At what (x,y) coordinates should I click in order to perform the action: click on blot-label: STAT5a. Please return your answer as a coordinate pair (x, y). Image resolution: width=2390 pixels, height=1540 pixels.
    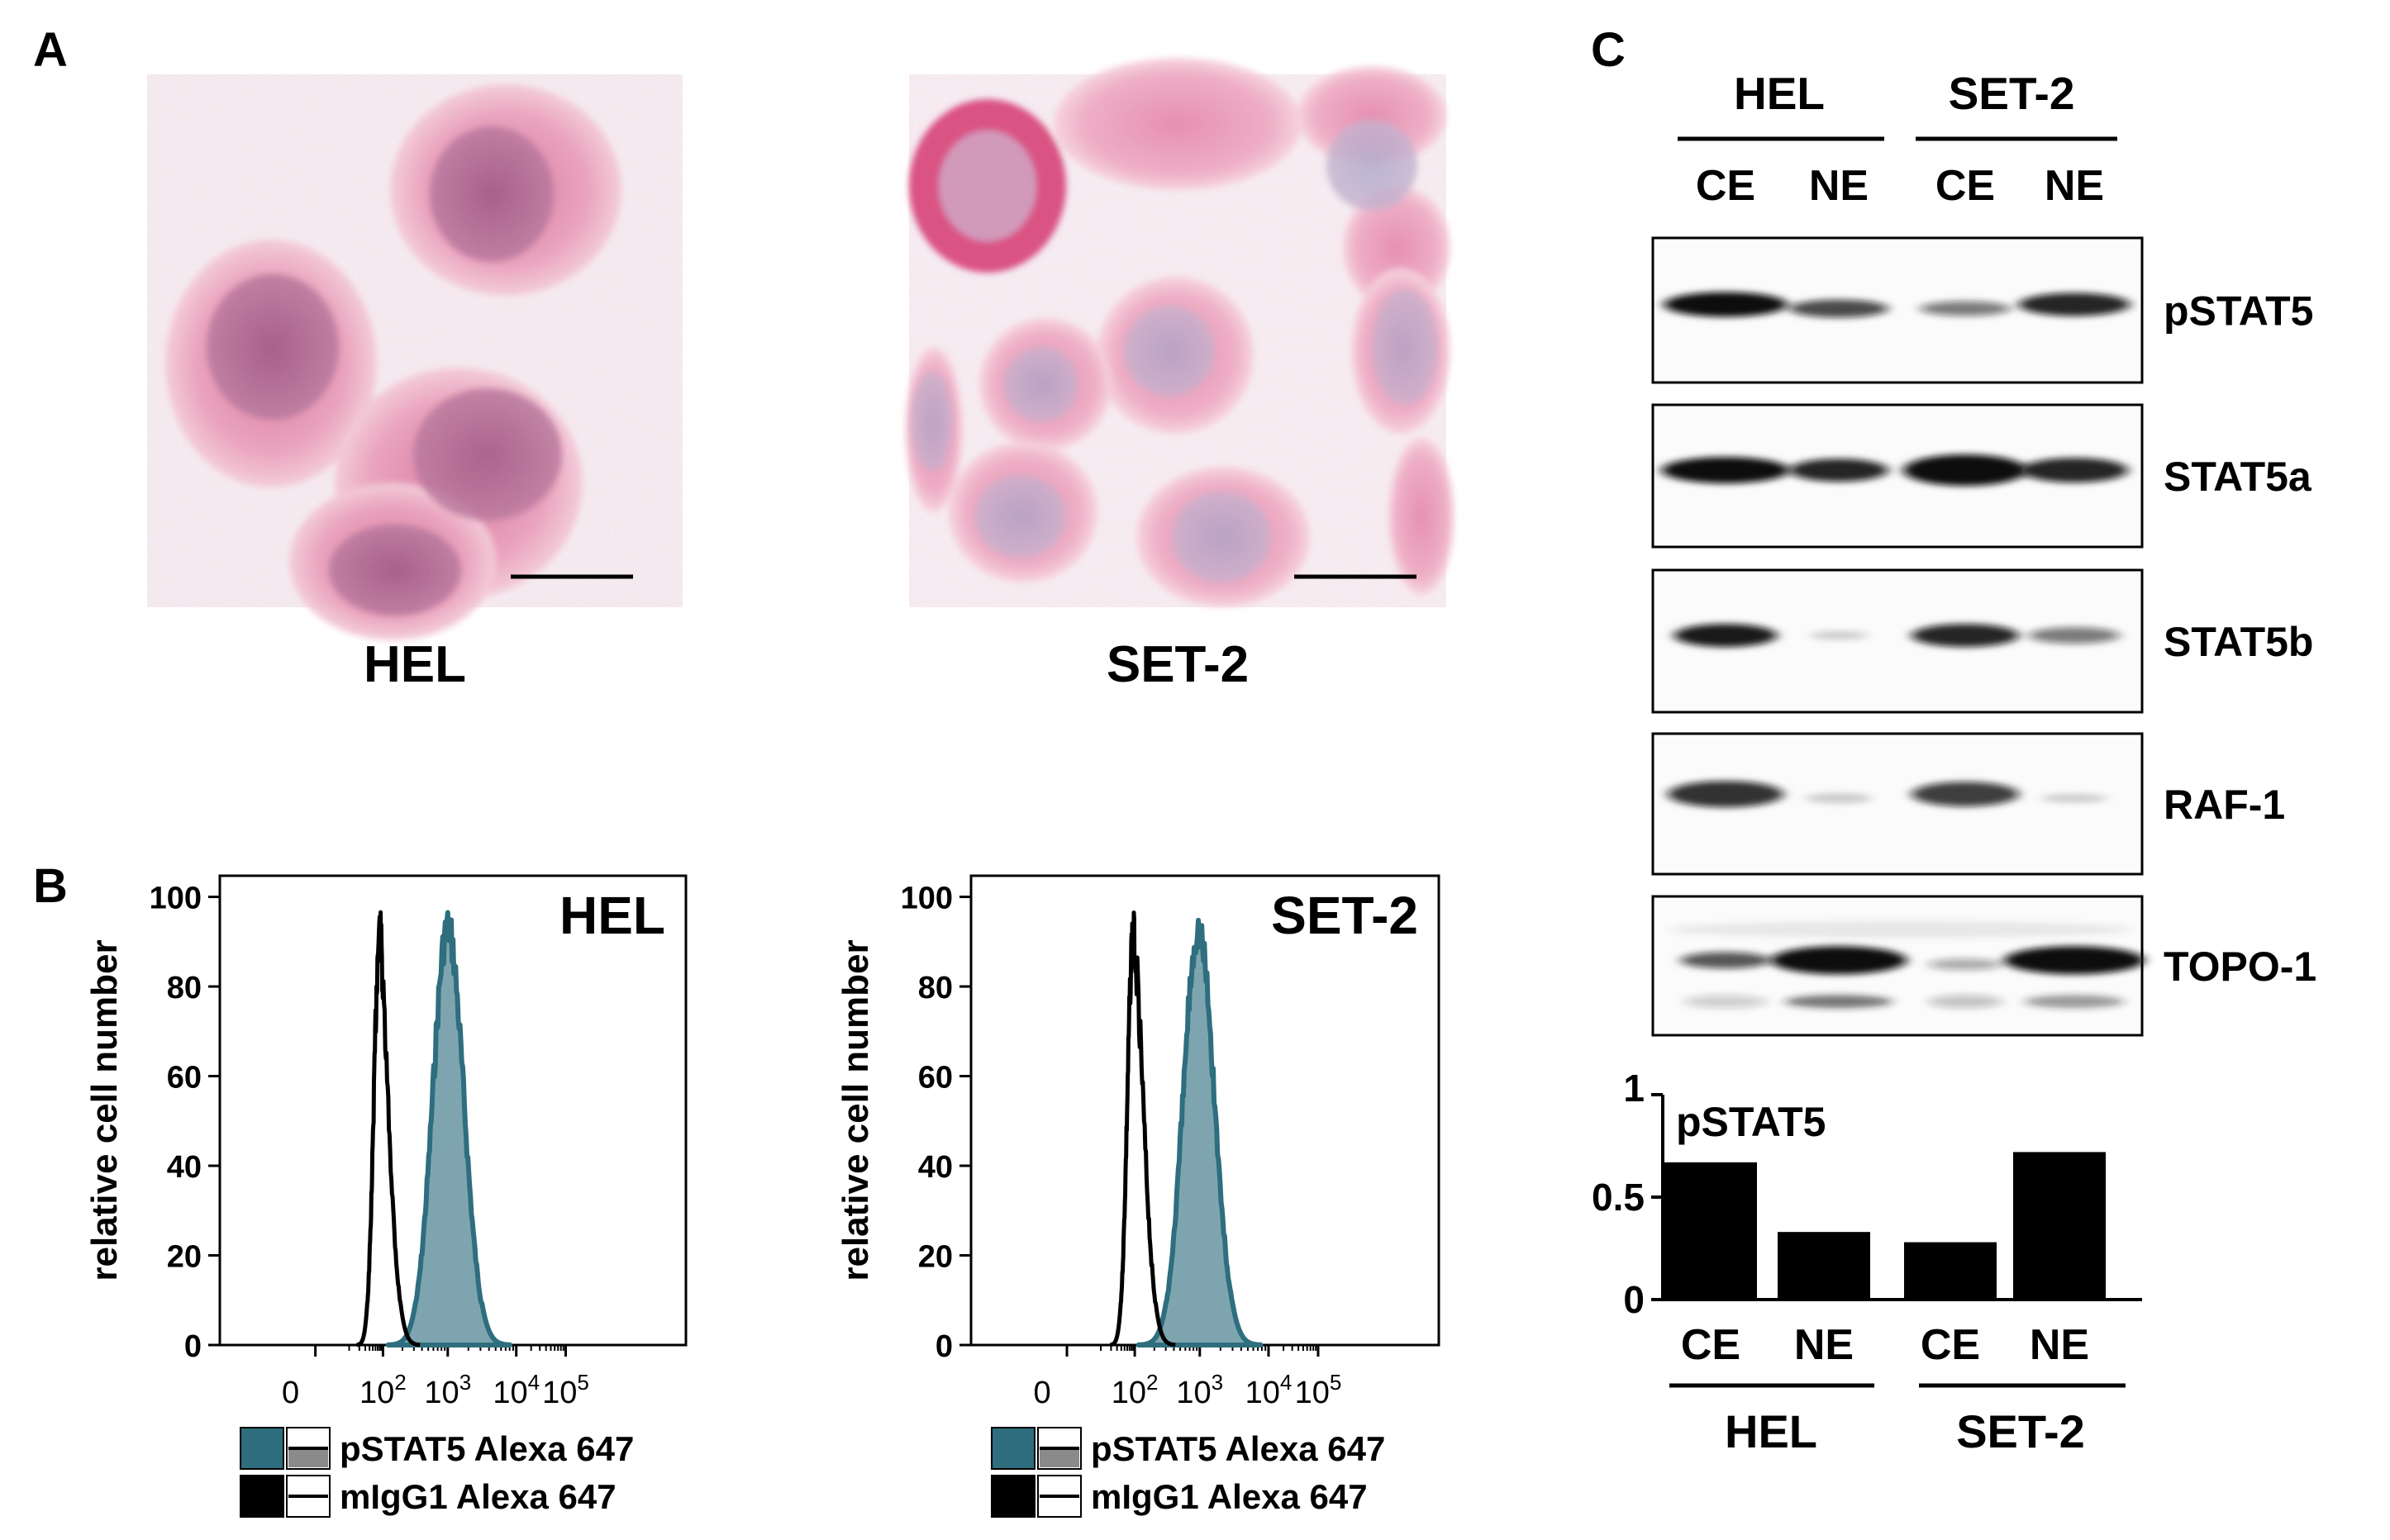
    Looking at the image, I should click on (2238, 477).